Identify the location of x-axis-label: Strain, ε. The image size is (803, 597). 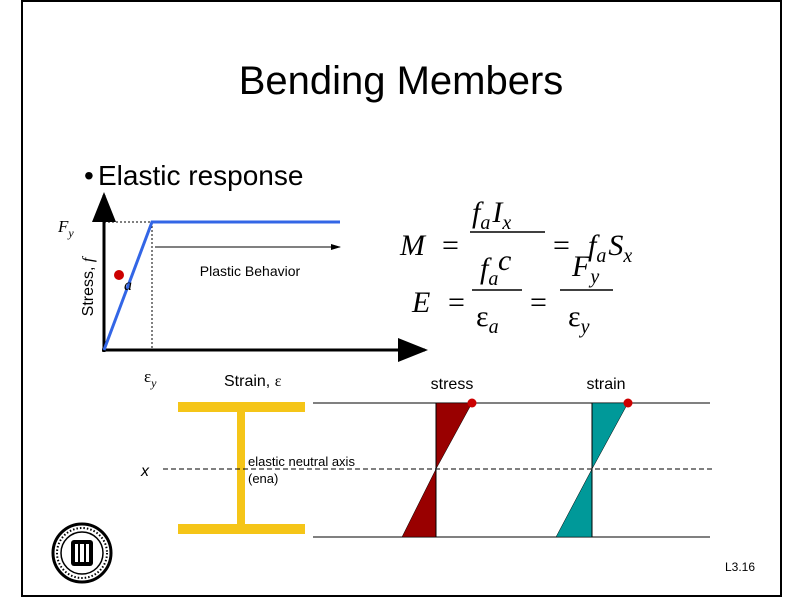
(253, 381).